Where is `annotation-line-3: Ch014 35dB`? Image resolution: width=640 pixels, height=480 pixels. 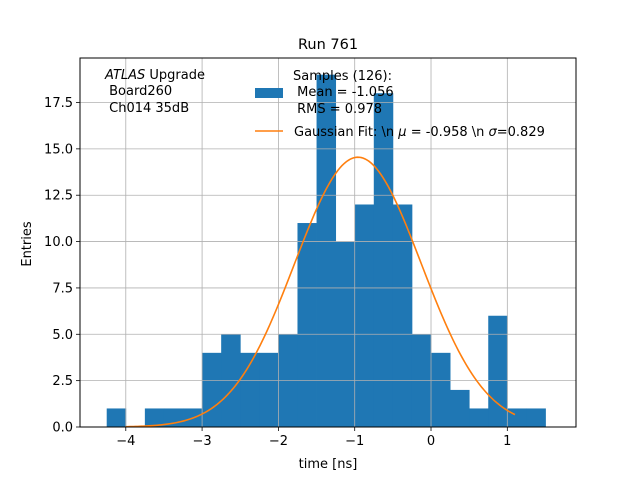
annotation-line-3: Ch014 35dB is located at coordinates (147, 108).